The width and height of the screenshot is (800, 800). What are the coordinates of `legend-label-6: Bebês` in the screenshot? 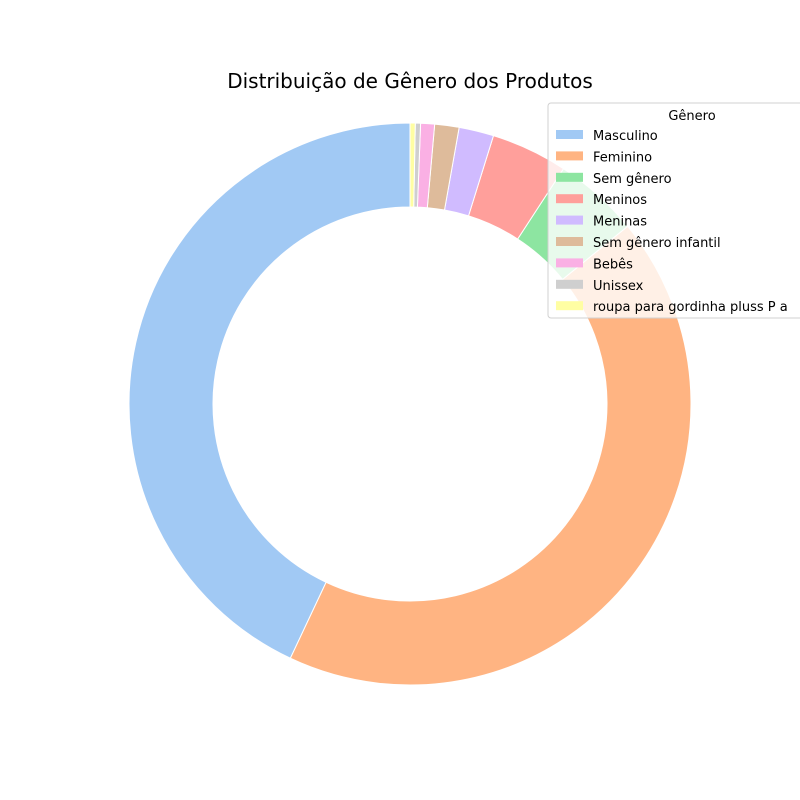 It's located at (613, 264).